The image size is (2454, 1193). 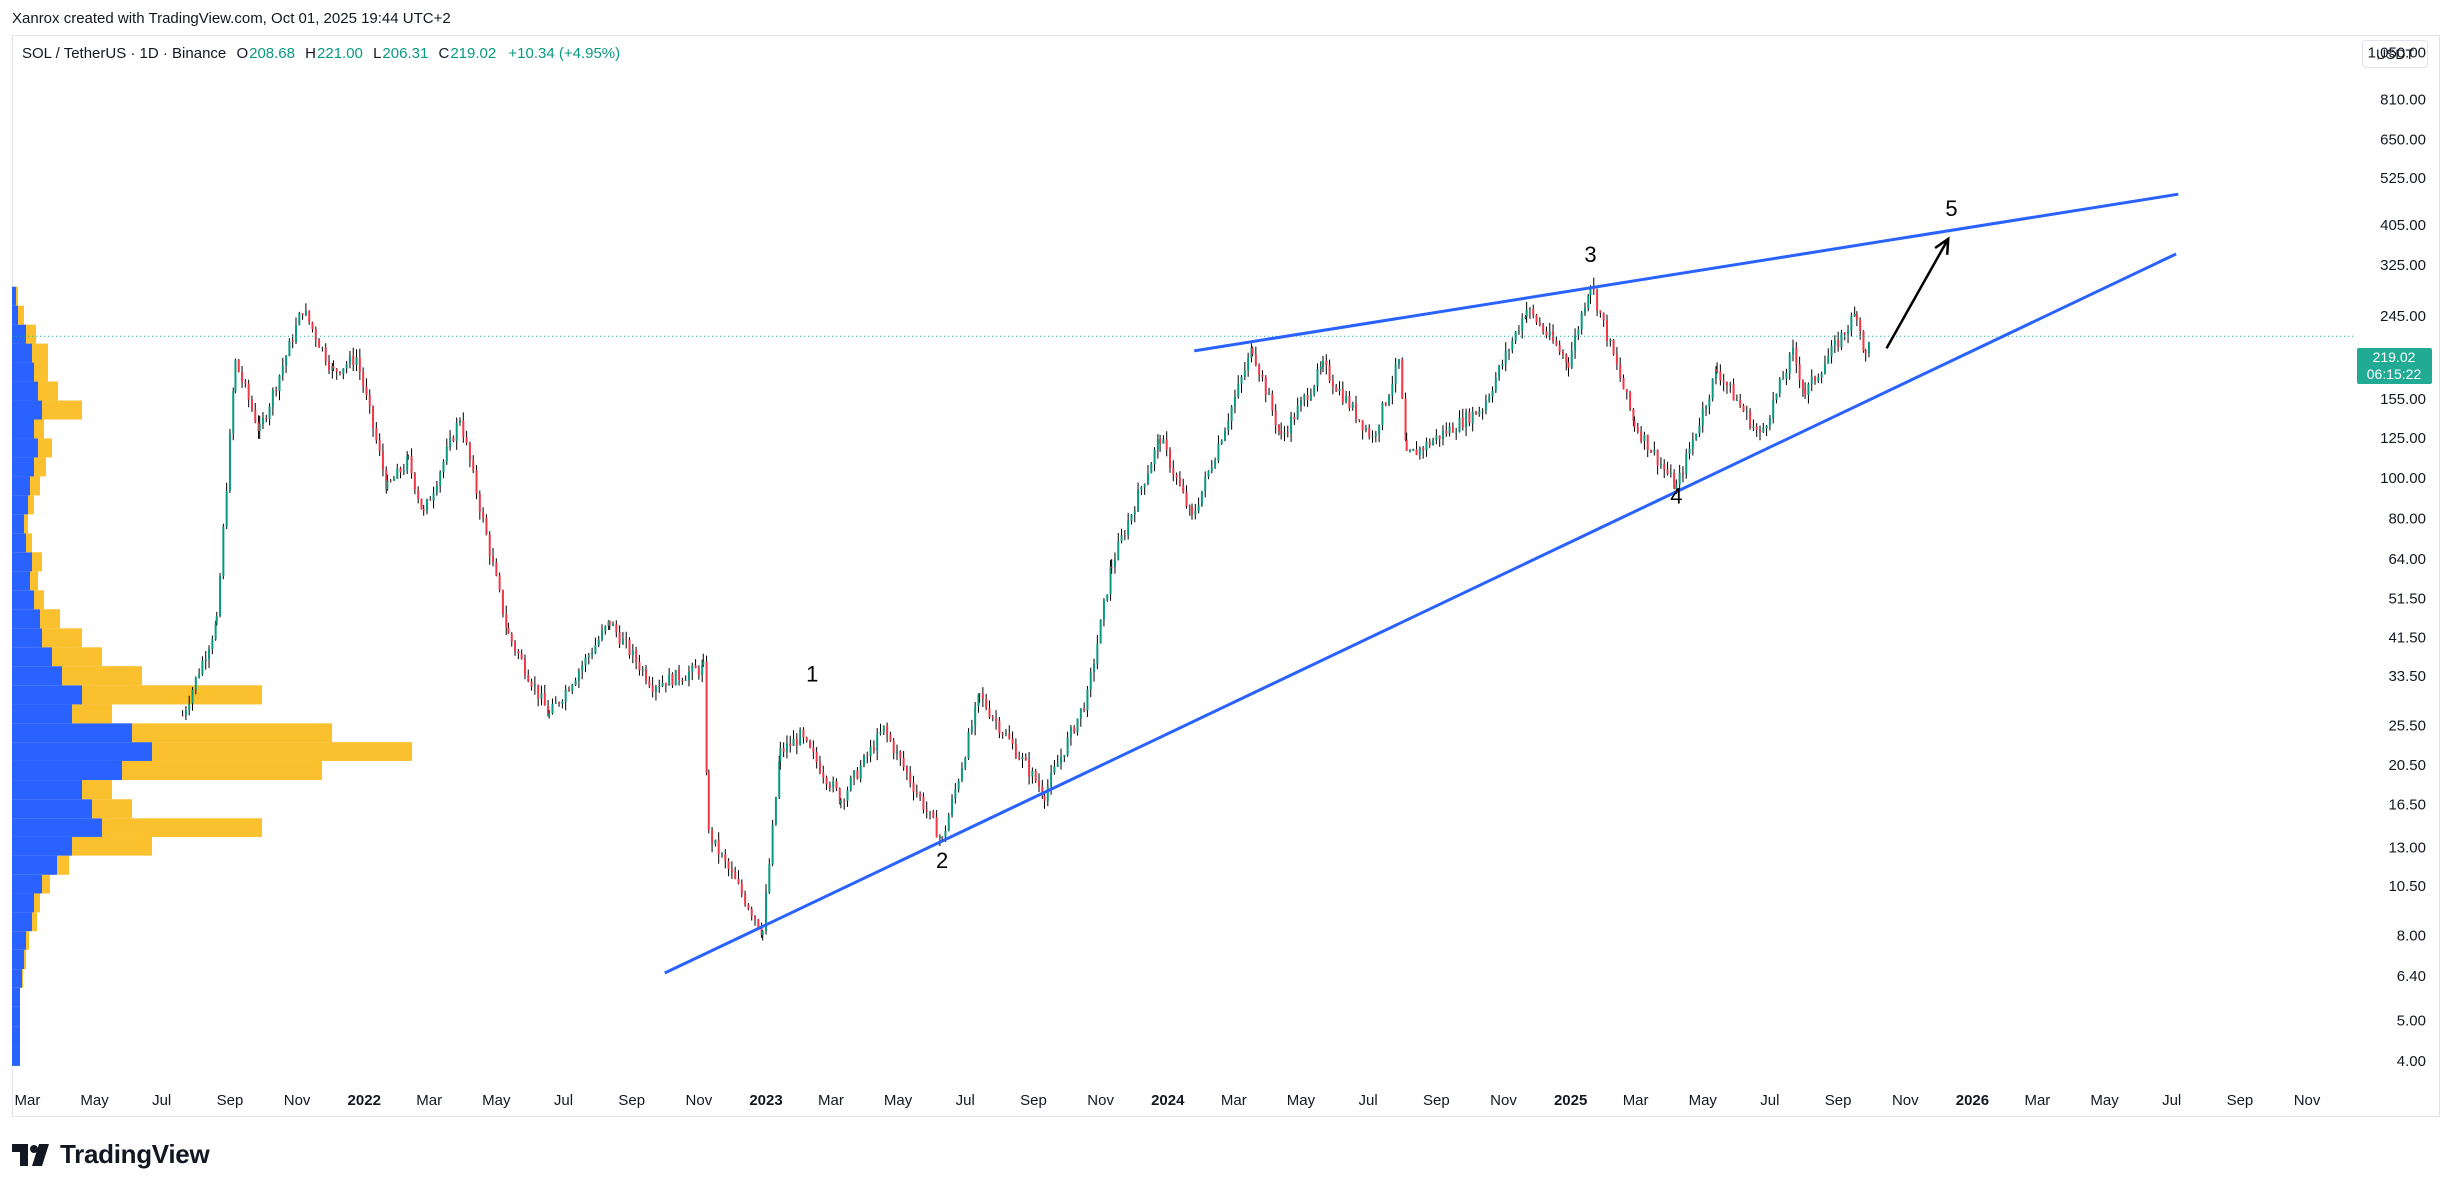 What do you see at coordinates (2407, 848) in the screenshot?
I see `y-tick-label: 13.00` at bounding box center [2407, 848].